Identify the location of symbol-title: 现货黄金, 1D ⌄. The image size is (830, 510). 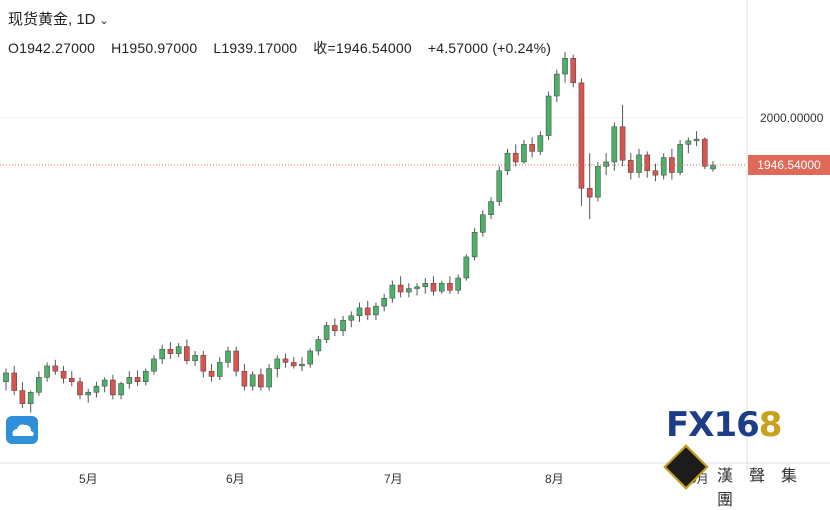
(66, 18).